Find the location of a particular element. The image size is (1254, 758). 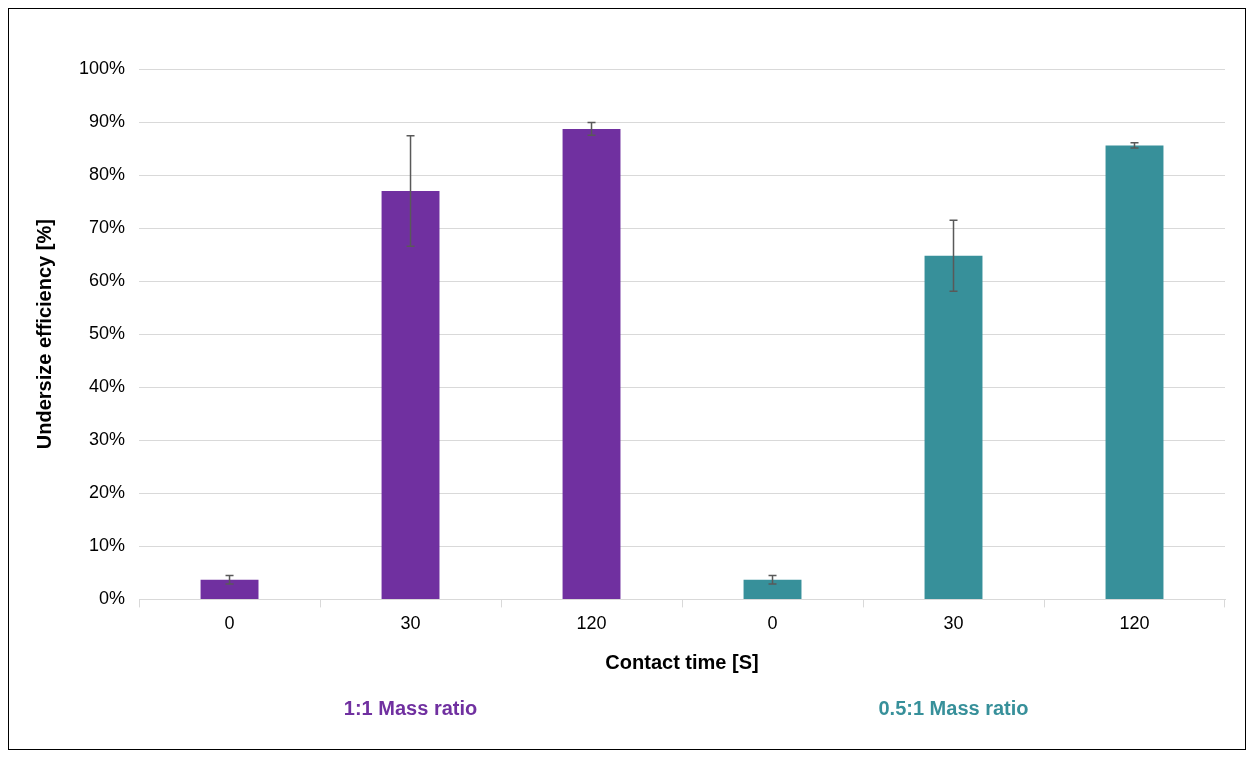

y-tick-label: 80% is located at coordinates (107, 174).